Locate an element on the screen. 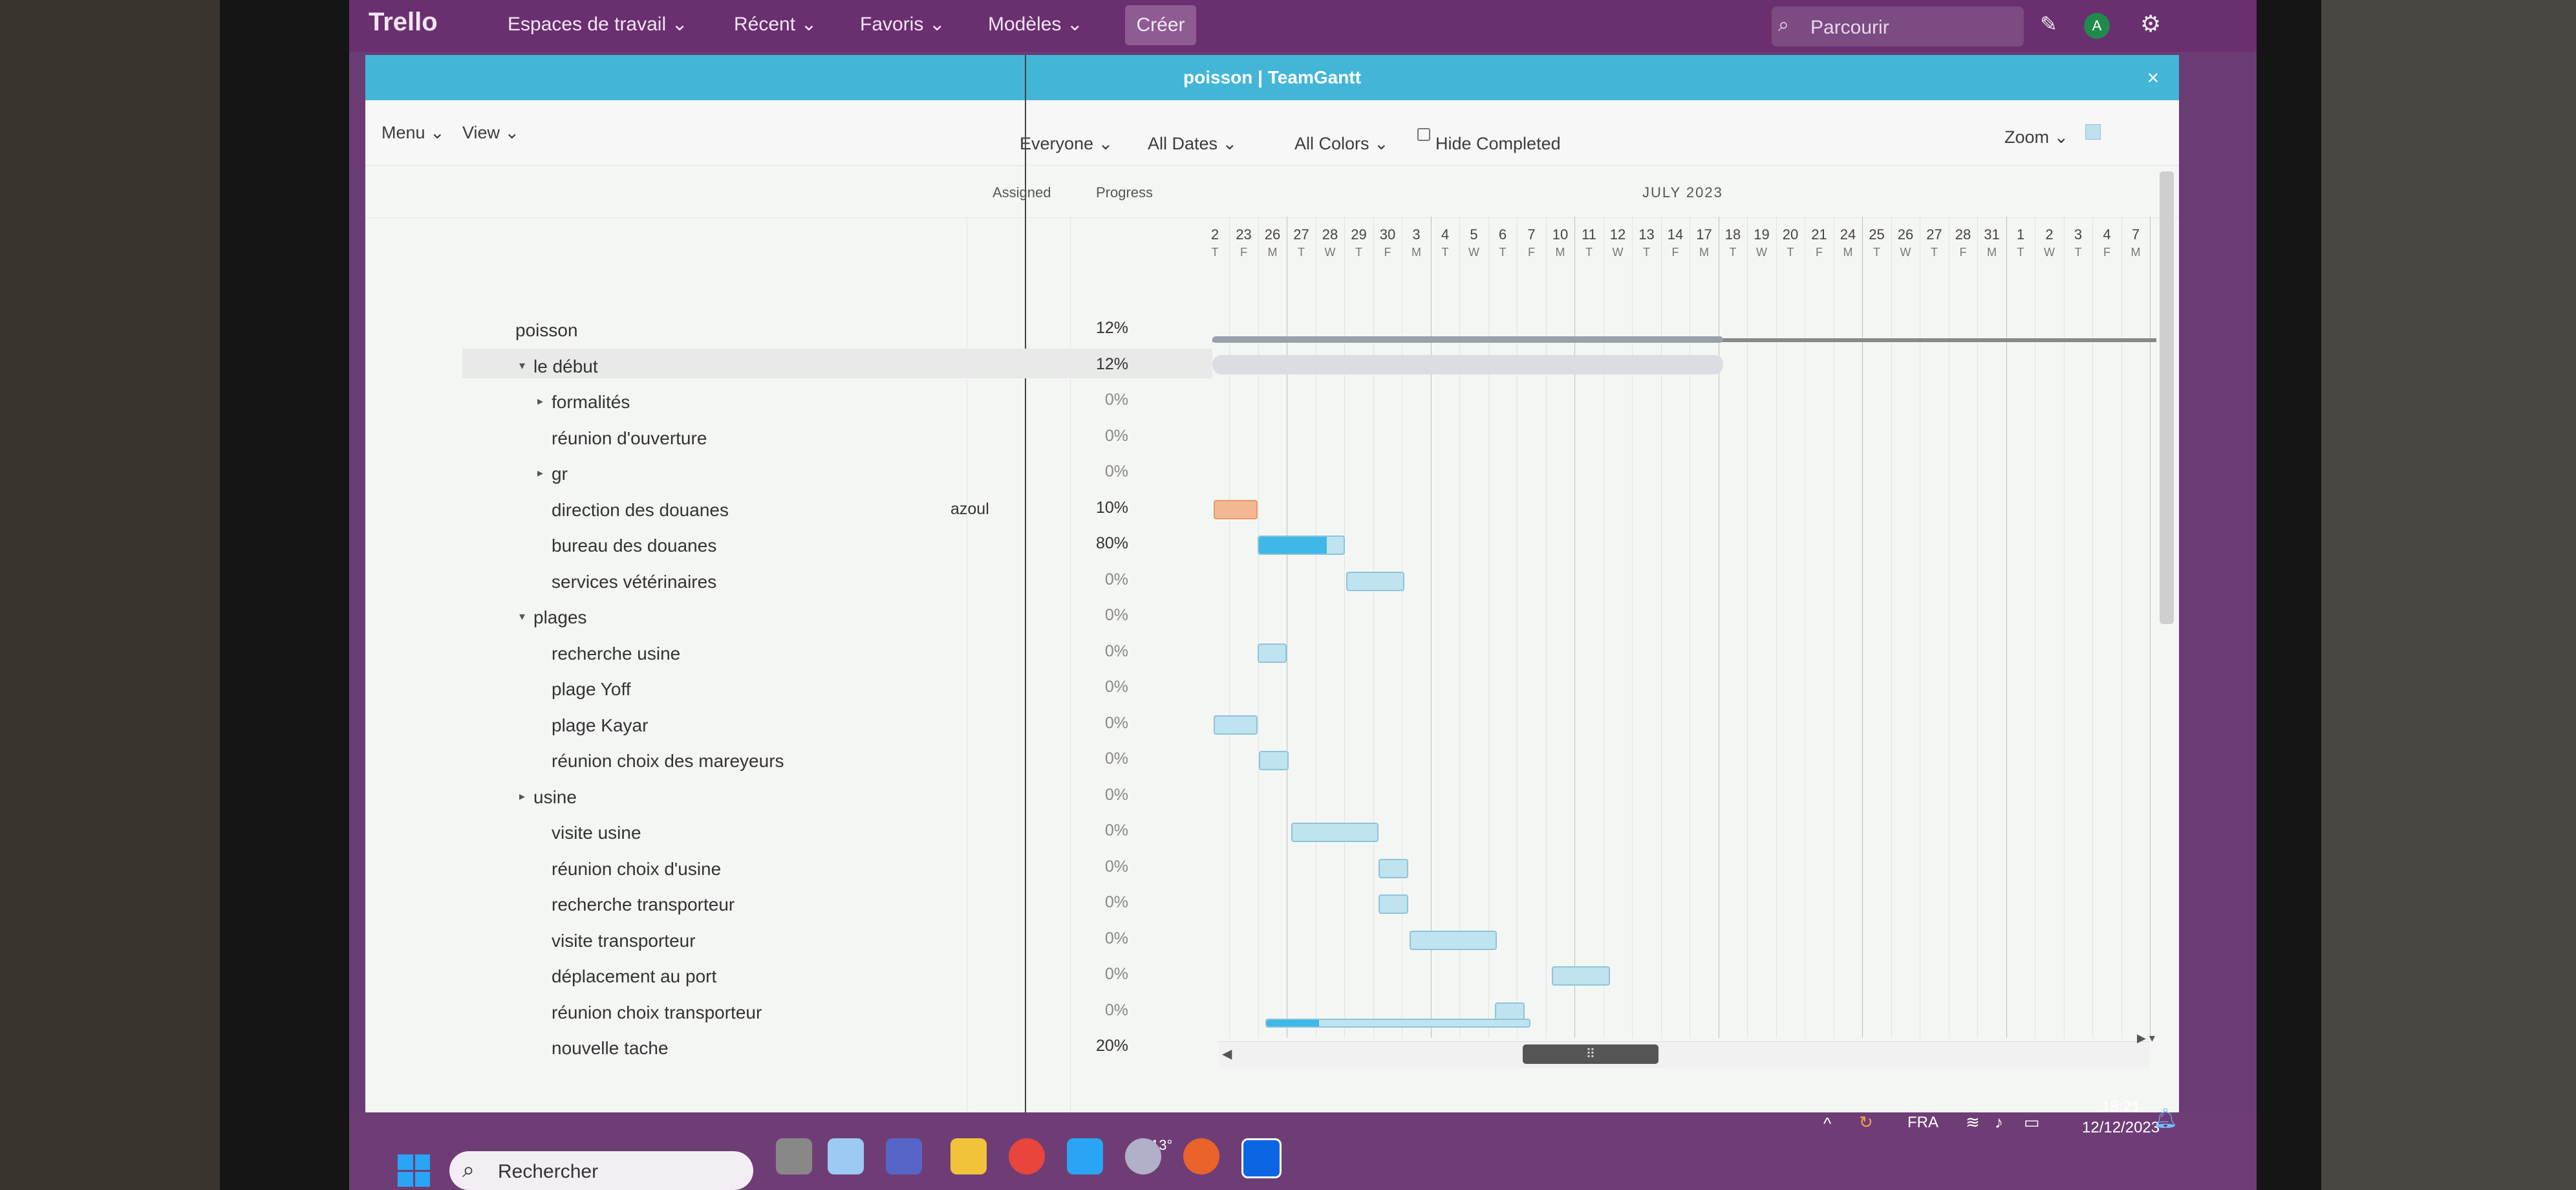 The width and height of the screenshot is (2576, 1190). notification-bell-icon: 🔔︎ is located at coordinates (2165, 1118).